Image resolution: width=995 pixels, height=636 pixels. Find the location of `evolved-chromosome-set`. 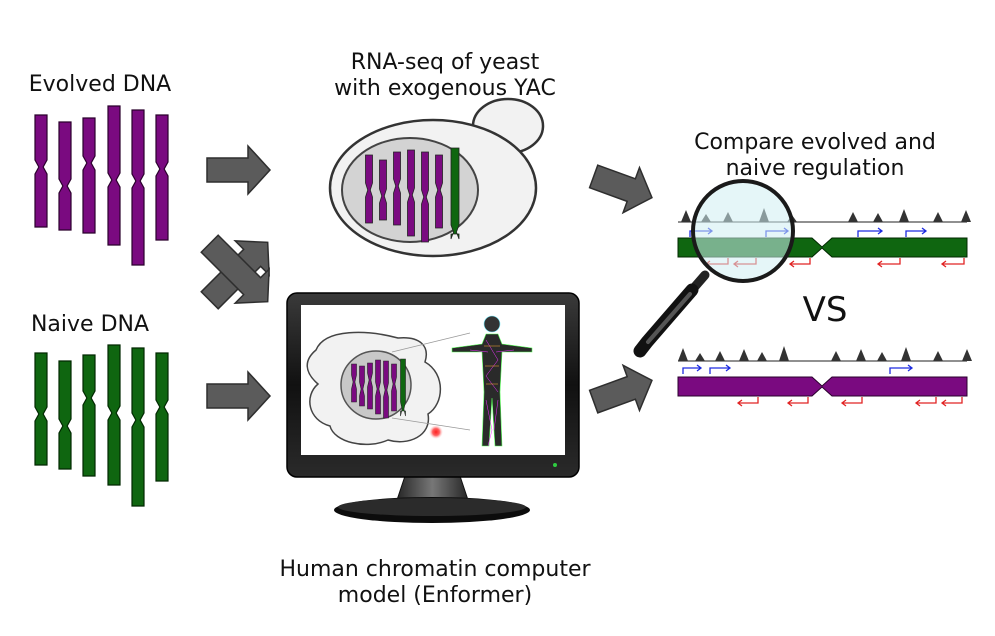

evolved-chromosome-set is located at coordinates (101, 185).